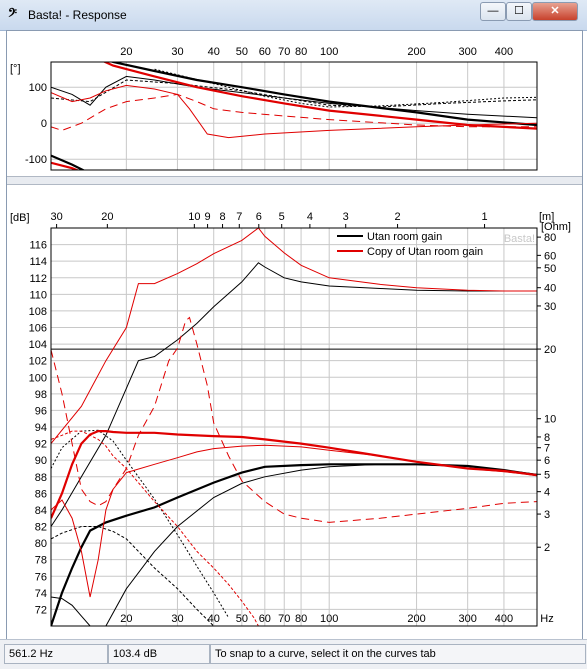  Describe the element at coordinates (547, 493) in the screenshot. I see `ohm-tick-label: 4` at that location.